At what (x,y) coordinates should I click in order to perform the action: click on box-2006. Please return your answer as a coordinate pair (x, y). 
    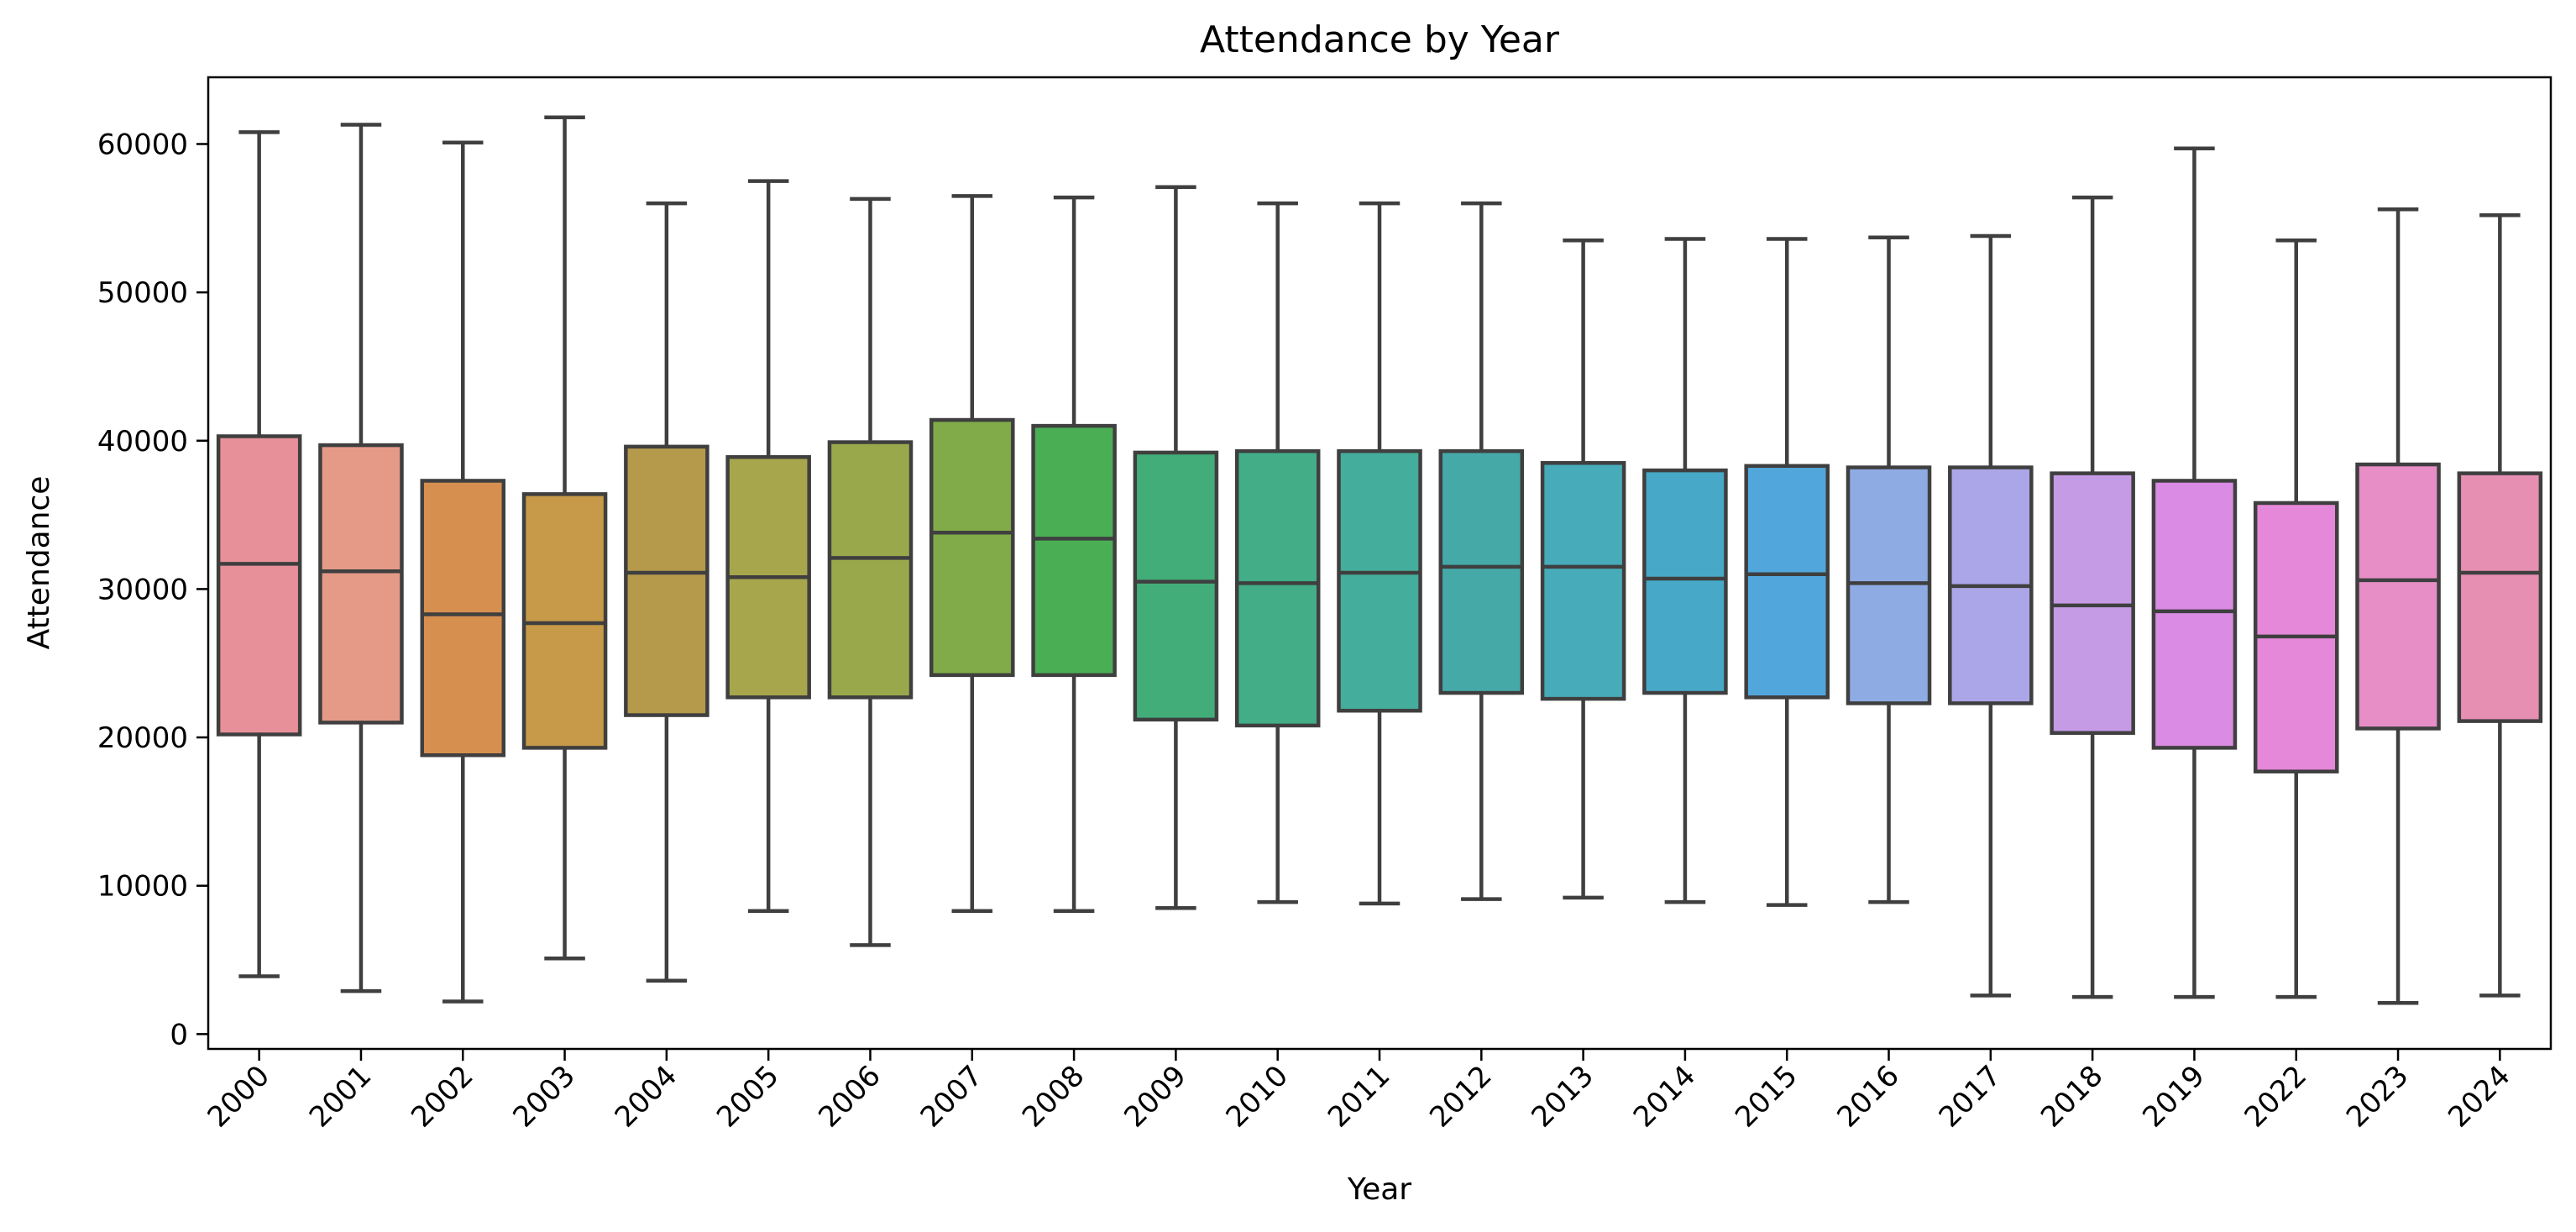
    Looking at the image, I should click on (870, 572).